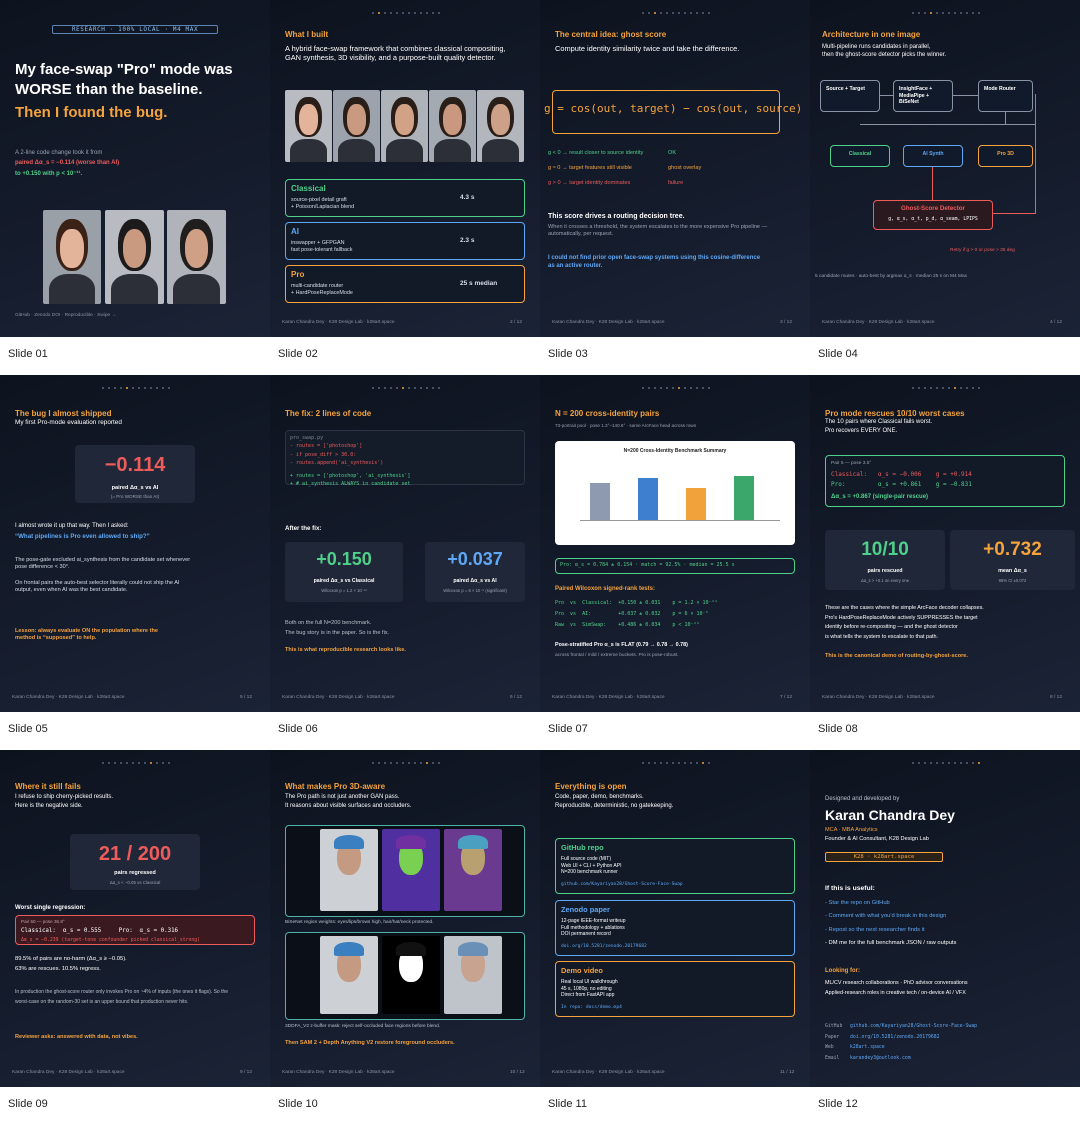 The width and height of the screenshot is (1080, 1125). What do you see at coordinates (405, 1106) in the screenshot?
I see `slide-label-strip: Slide 10` at bounding box center [405, 1106].